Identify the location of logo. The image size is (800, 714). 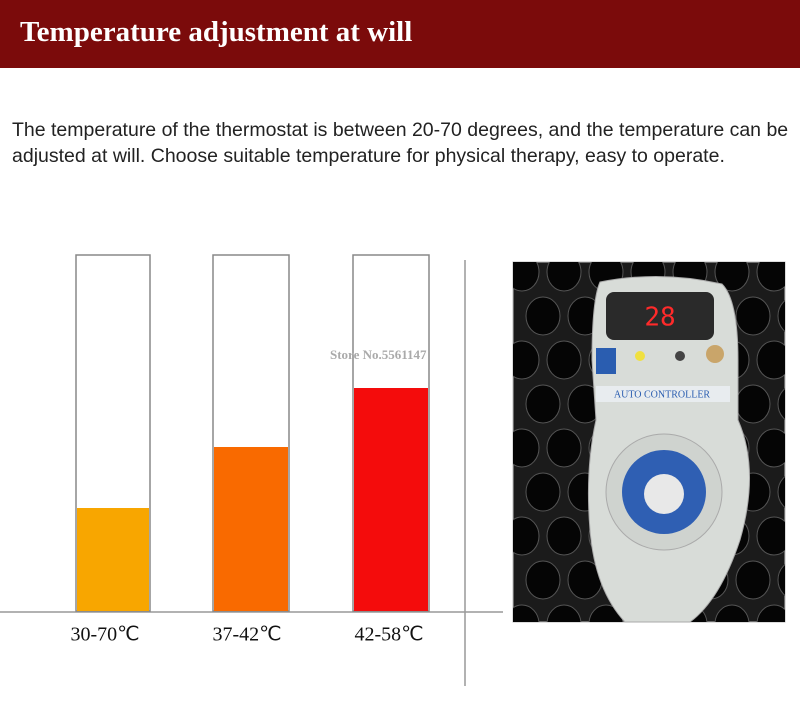
(606, 361).